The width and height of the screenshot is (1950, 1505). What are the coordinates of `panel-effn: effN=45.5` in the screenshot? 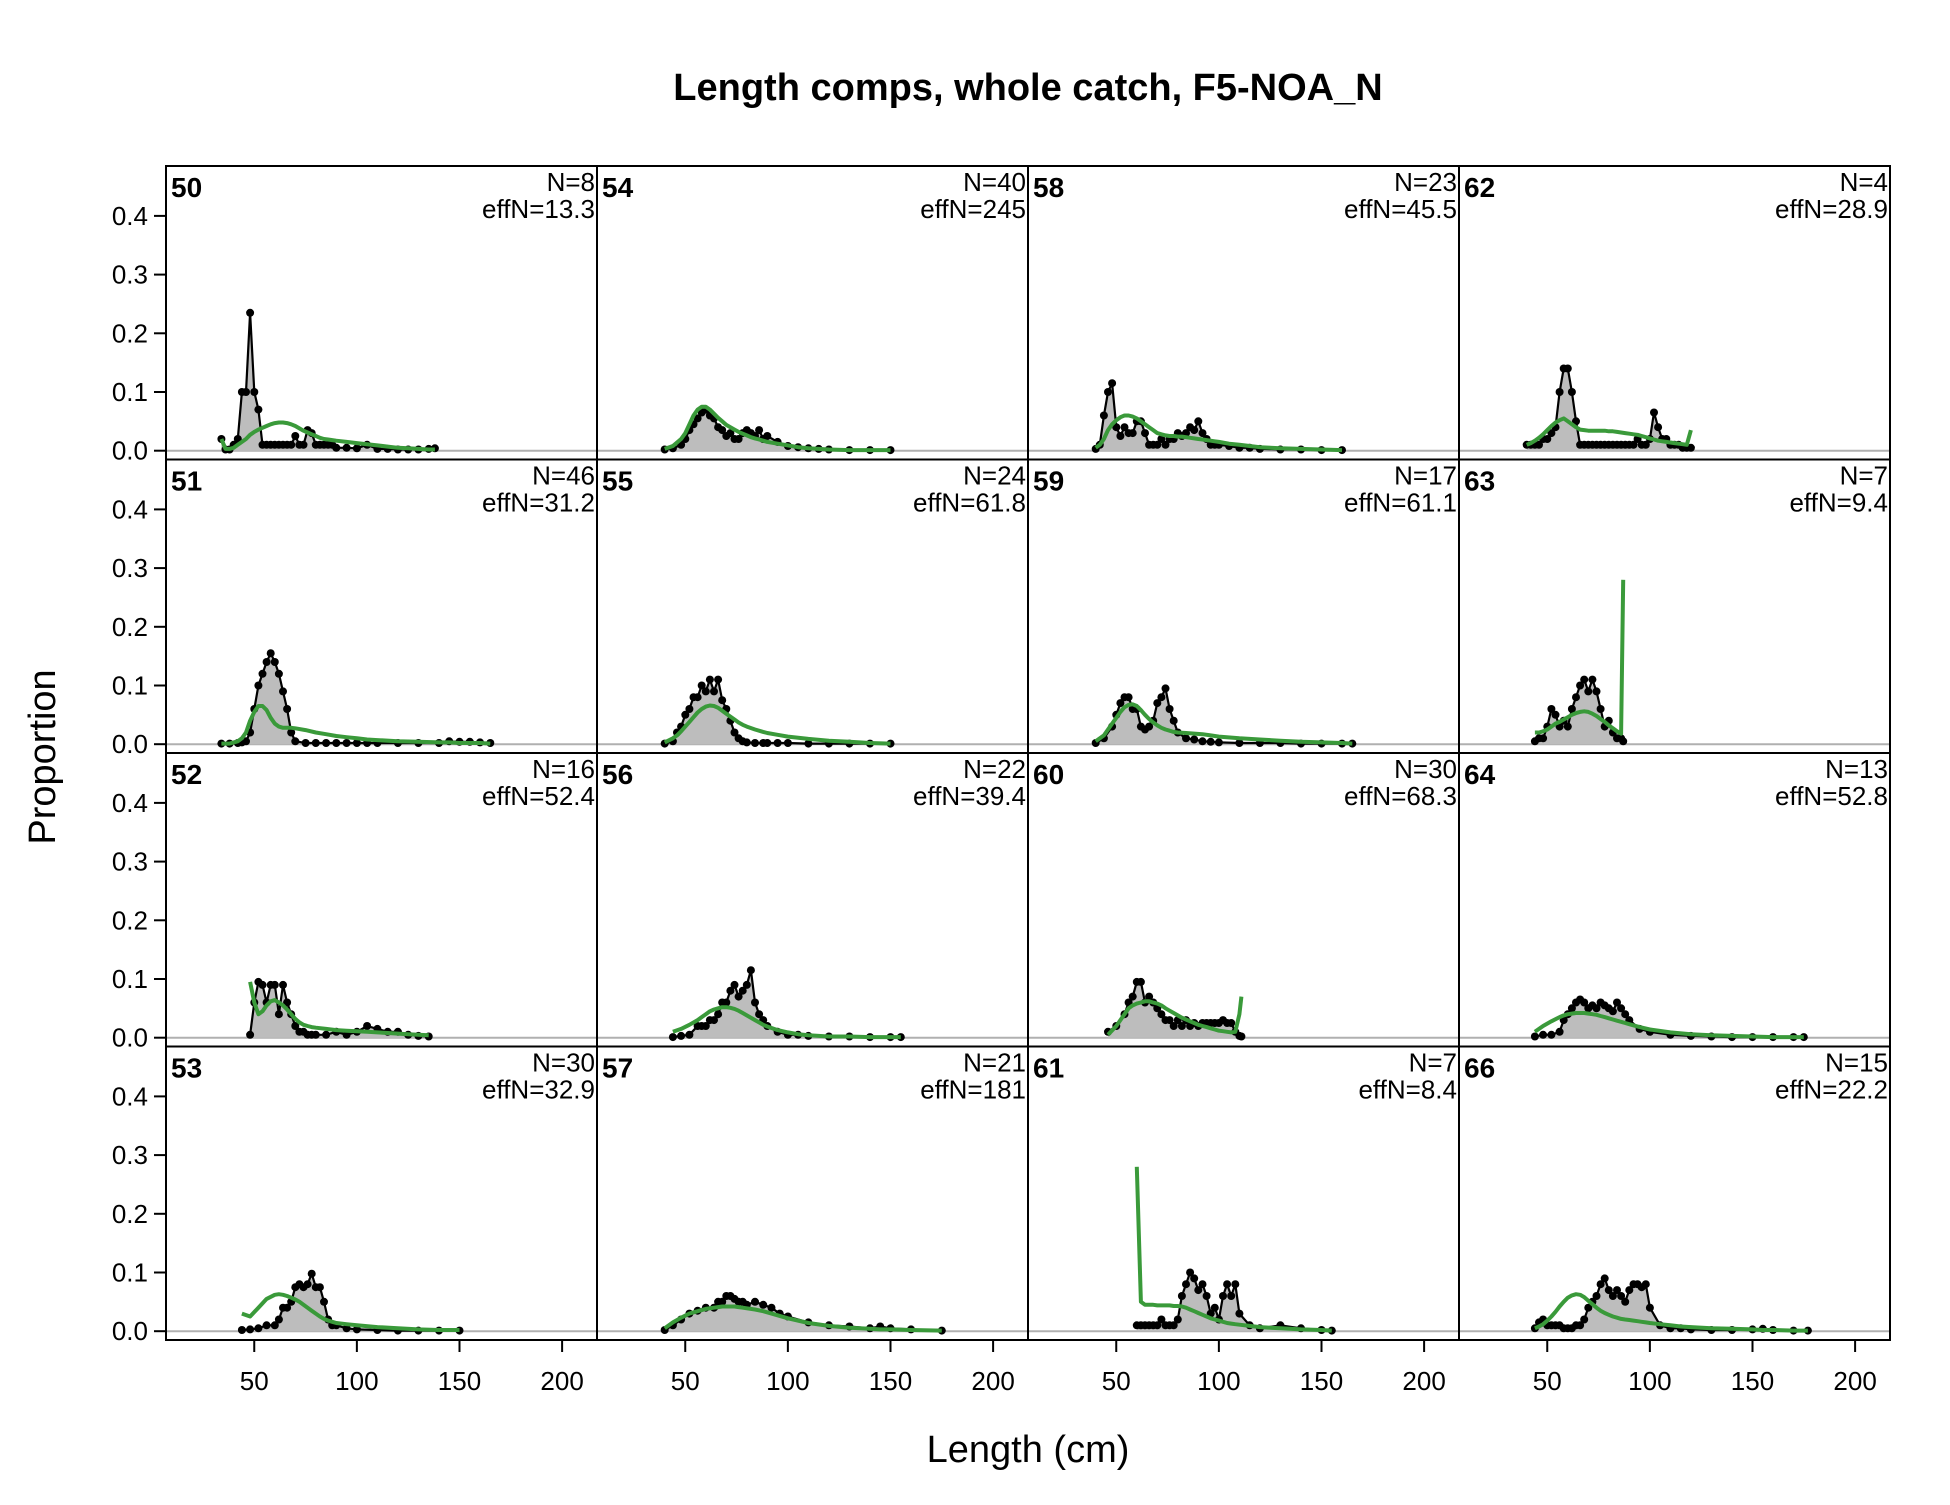 It's located at (1400, 209).